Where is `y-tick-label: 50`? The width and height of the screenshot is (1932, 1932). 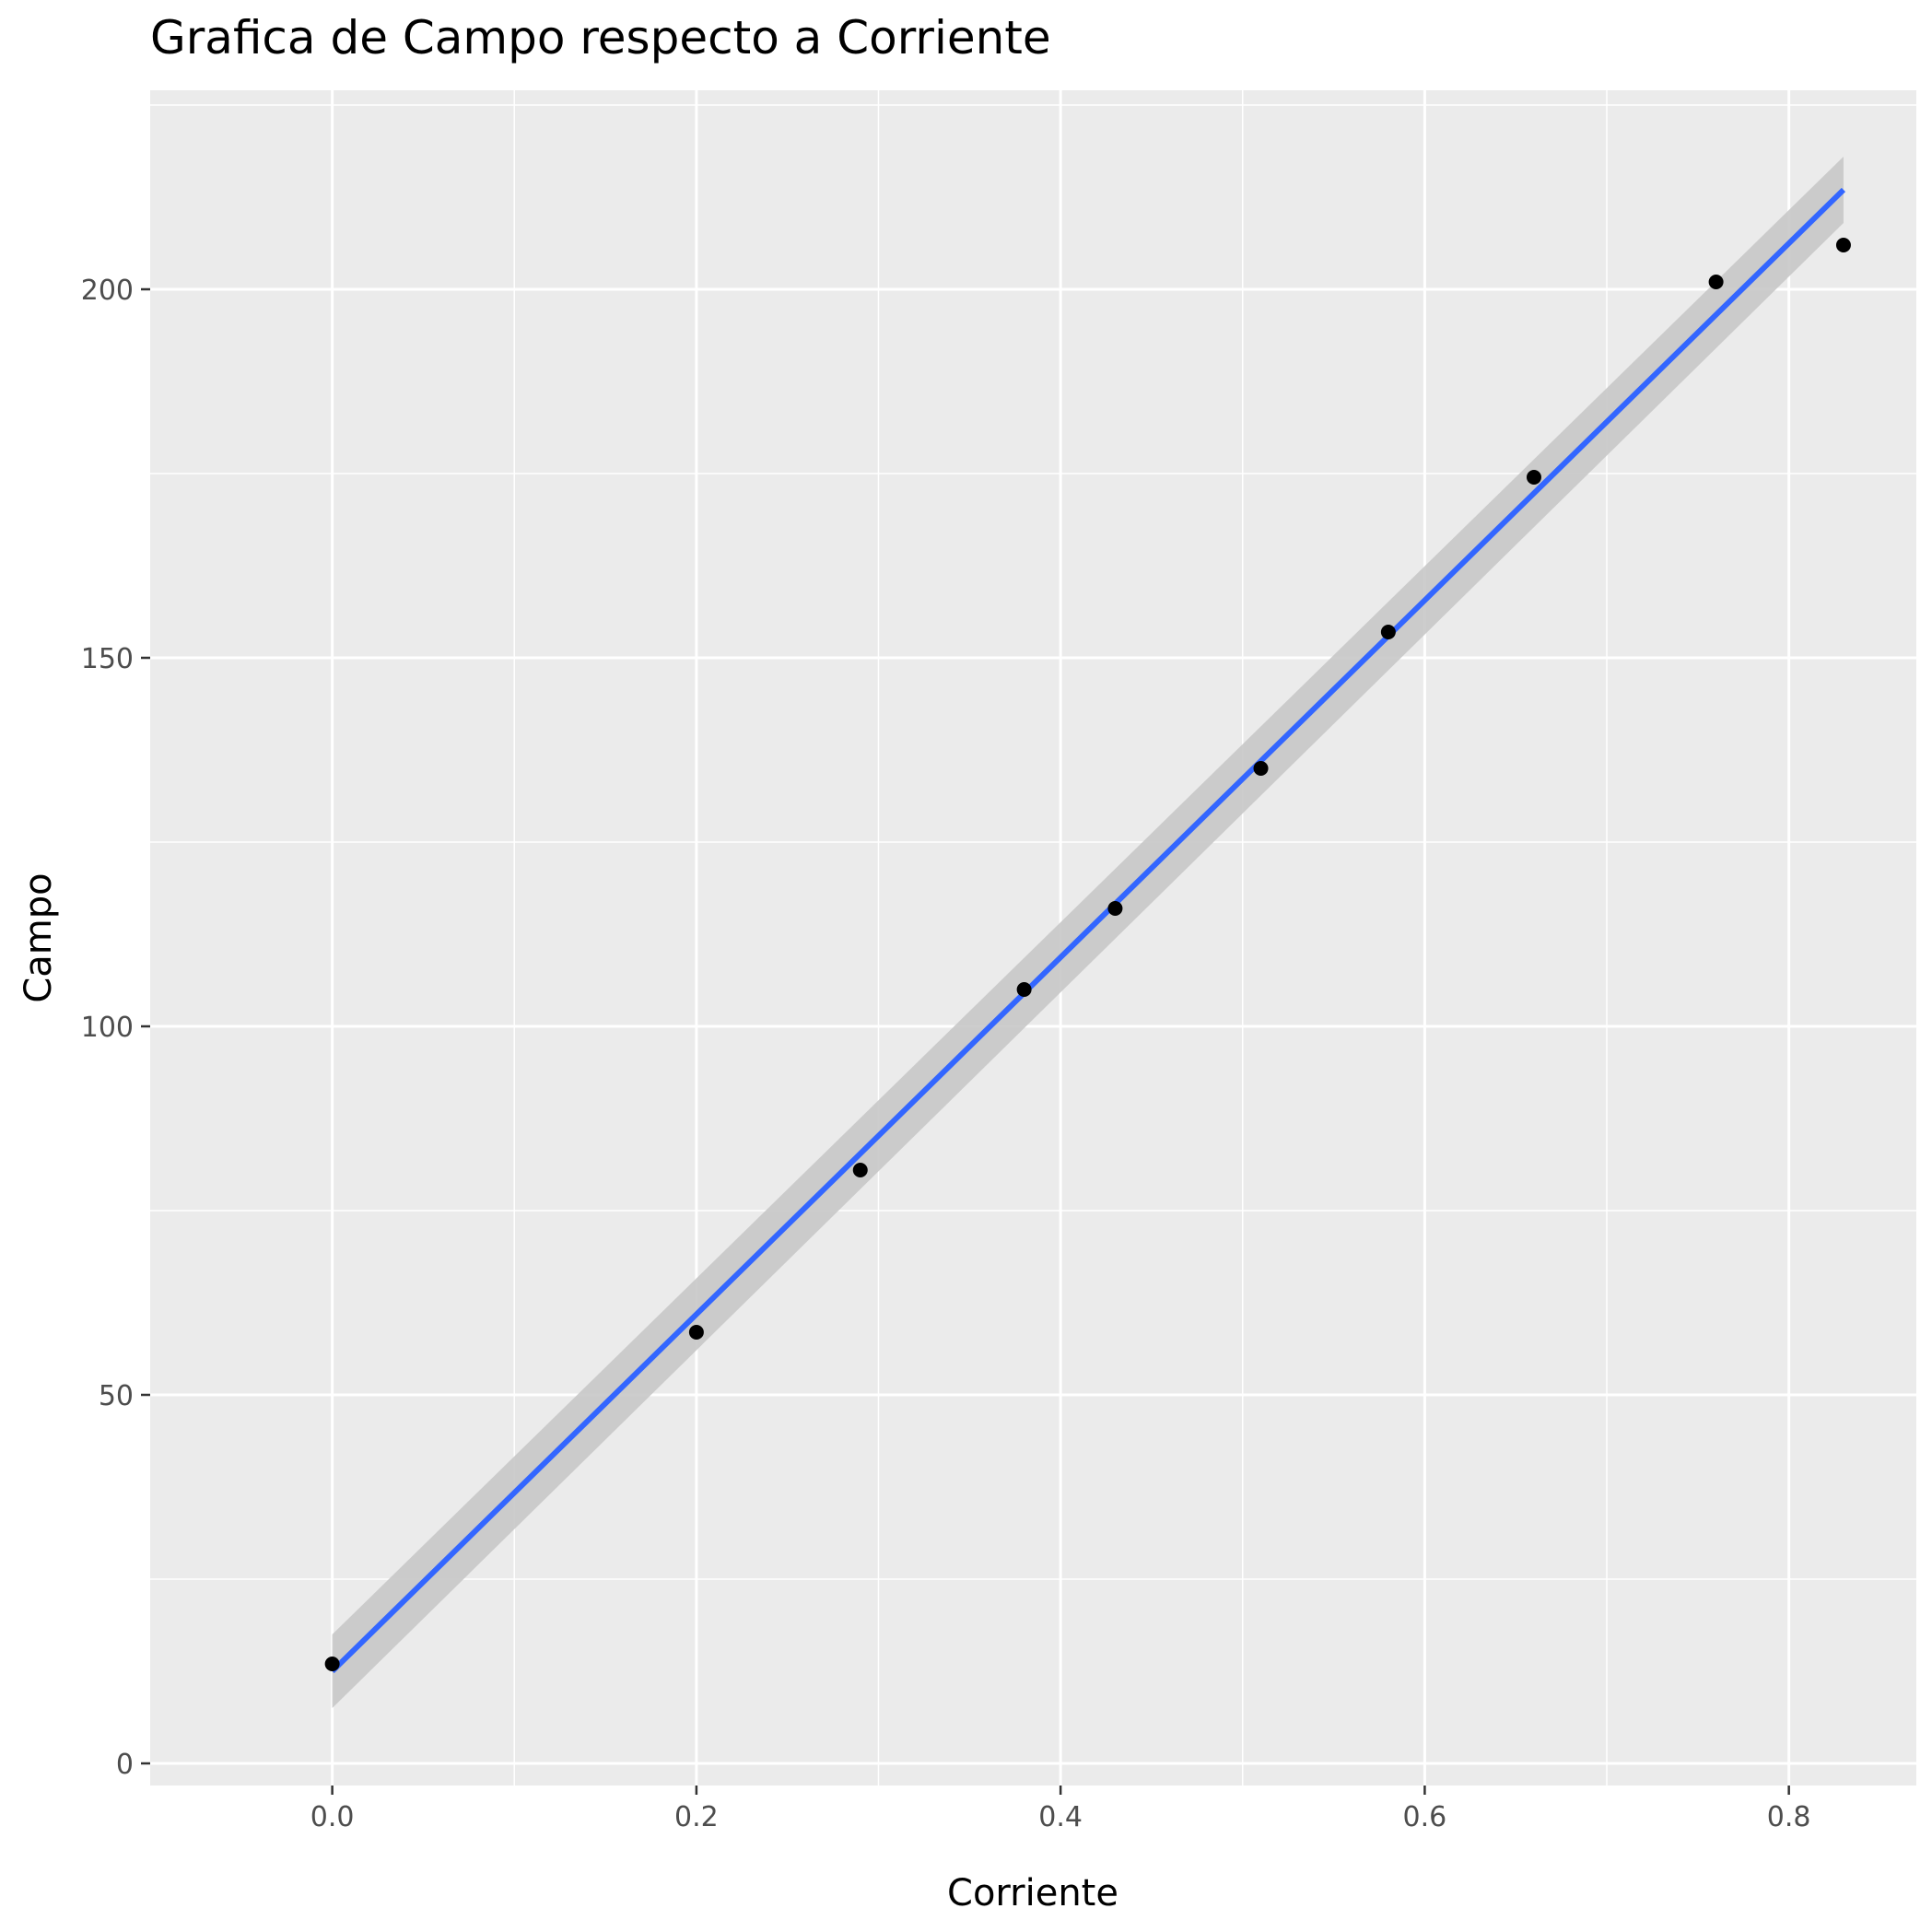
y-tick-label: 50 is located at coordinates (116, 1396).